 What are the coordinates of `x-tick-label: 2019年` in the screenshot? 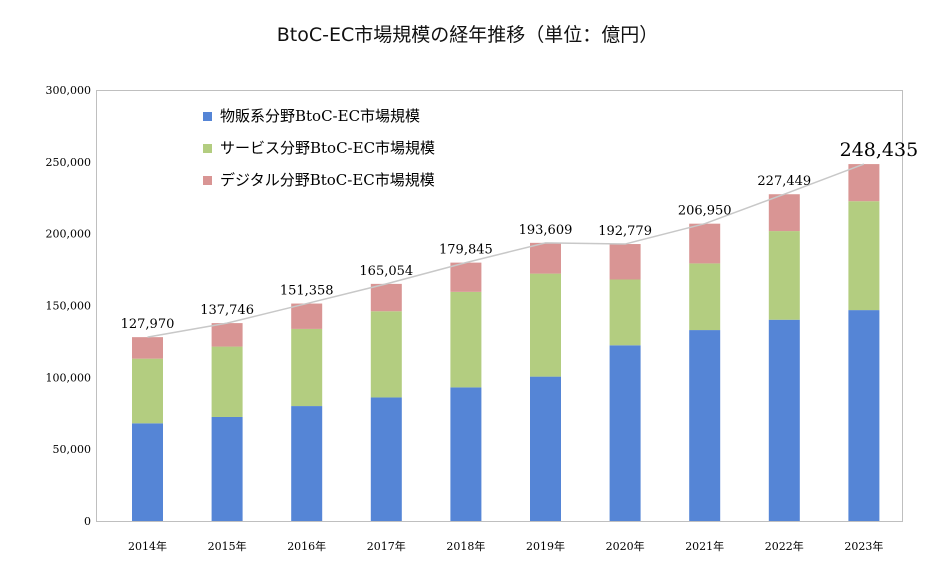 It's located at (545, 546).